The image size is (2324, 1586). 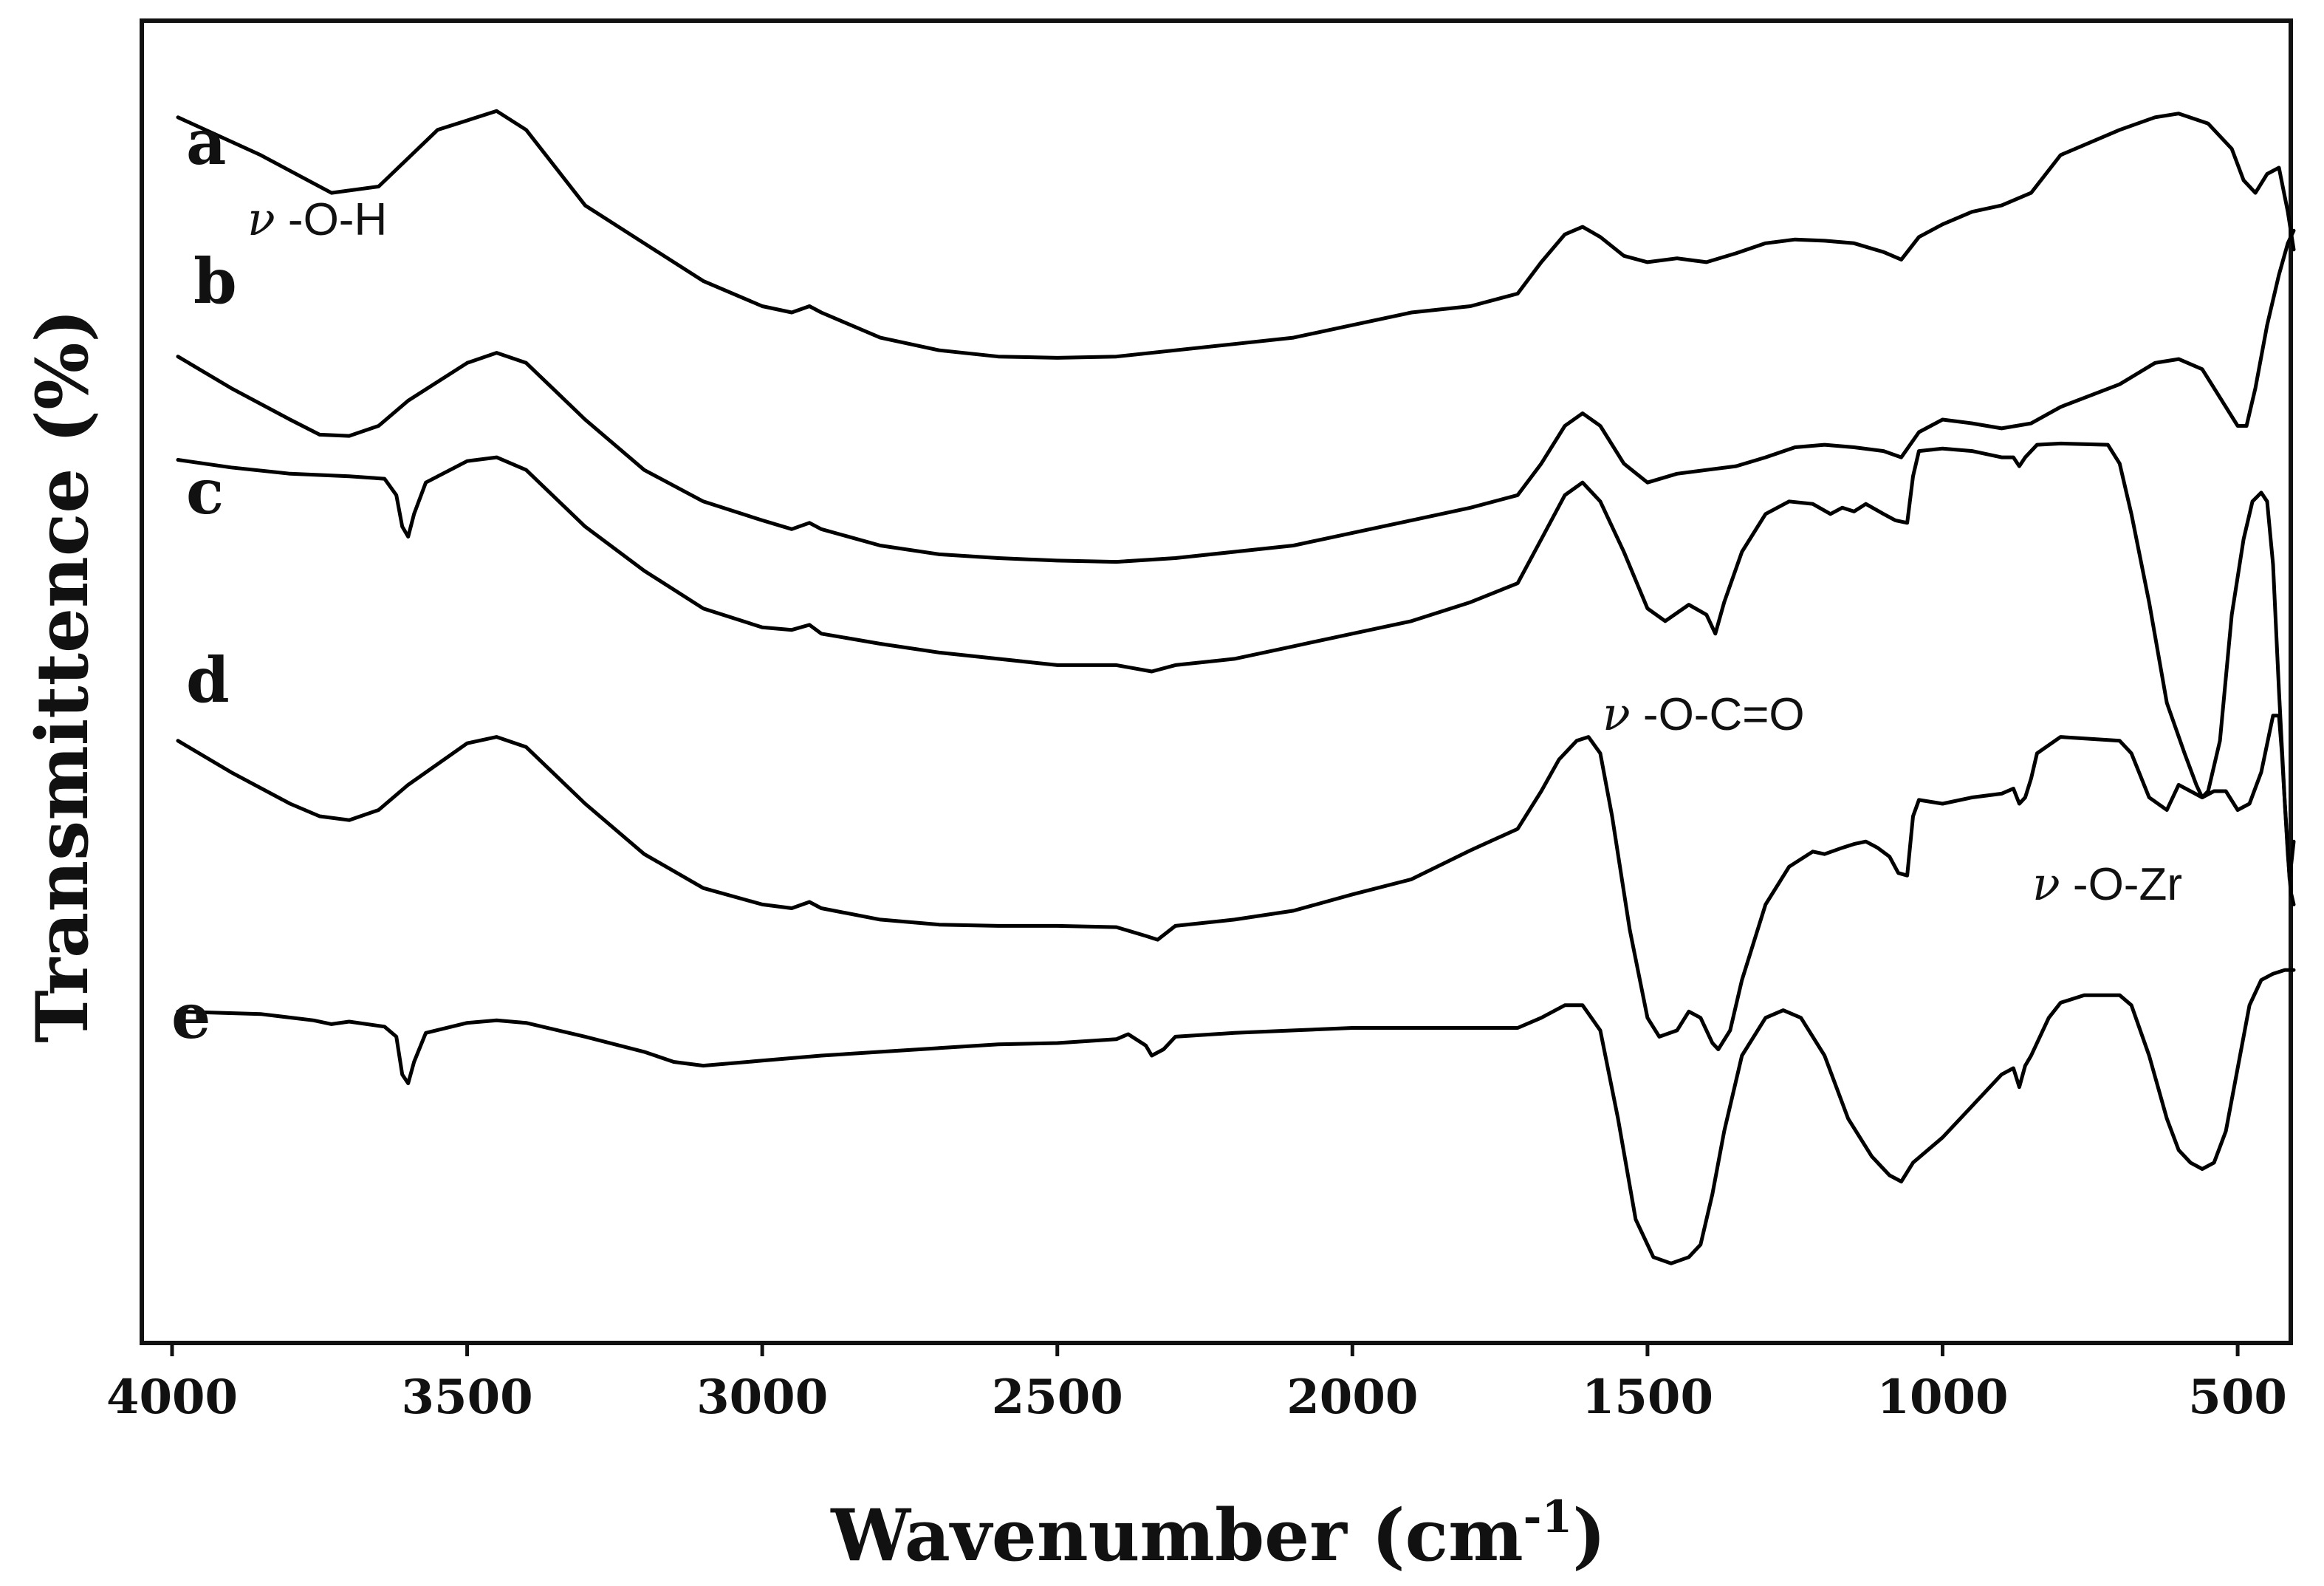 What do you see at coordinates (1647, 1397) in the screenshot?
I see `x-tick-label: 1500` at bounding box center [1647, 1397].